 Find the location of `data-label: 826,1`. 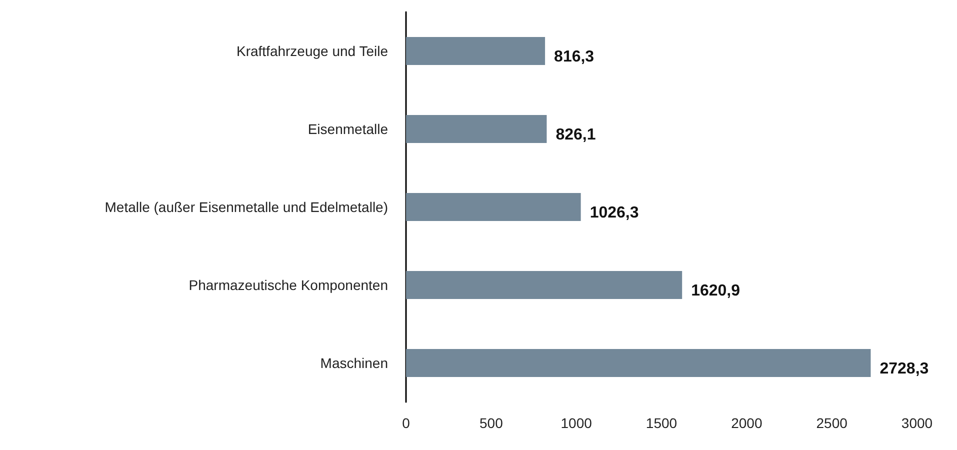

data-label: 826,1 is located at coordinates (576, 135).